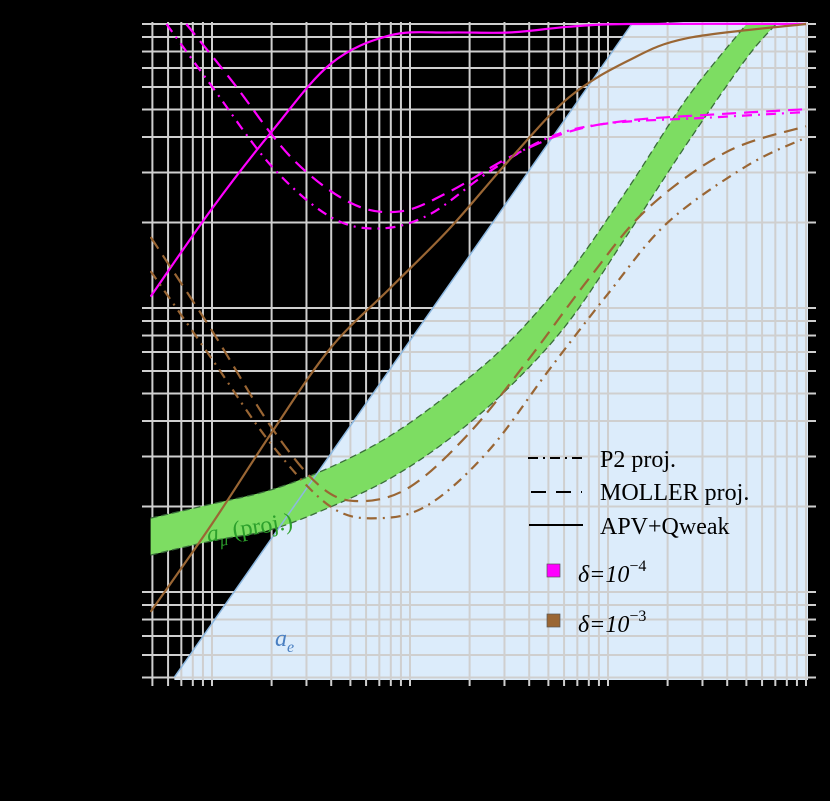 Image resolution: width=830 pixels, height=801 pixels. I want to click on legend-item-p2: P2 proj., so click(602, 460).